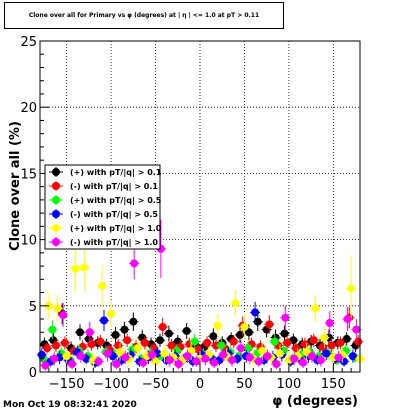 This screenshot has height=414, width=400. I want to click on x-tick-label: 50, so click(244, 384).